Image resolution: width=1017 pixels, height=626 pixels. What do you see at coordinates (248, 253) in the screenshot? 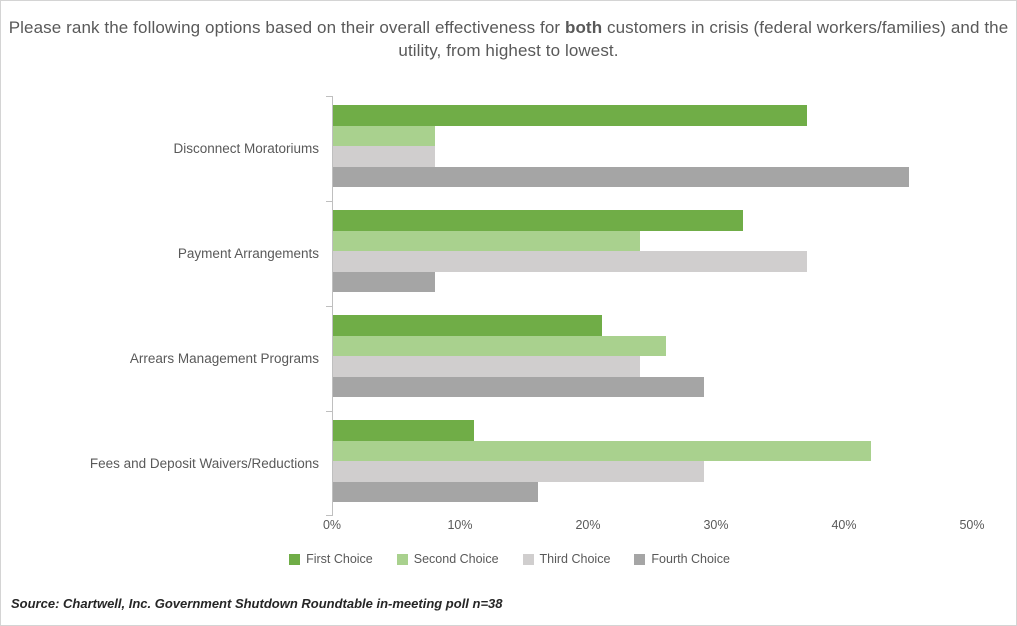
I see `category-label: Payment Arrangements` at bounding box center [248, 253].